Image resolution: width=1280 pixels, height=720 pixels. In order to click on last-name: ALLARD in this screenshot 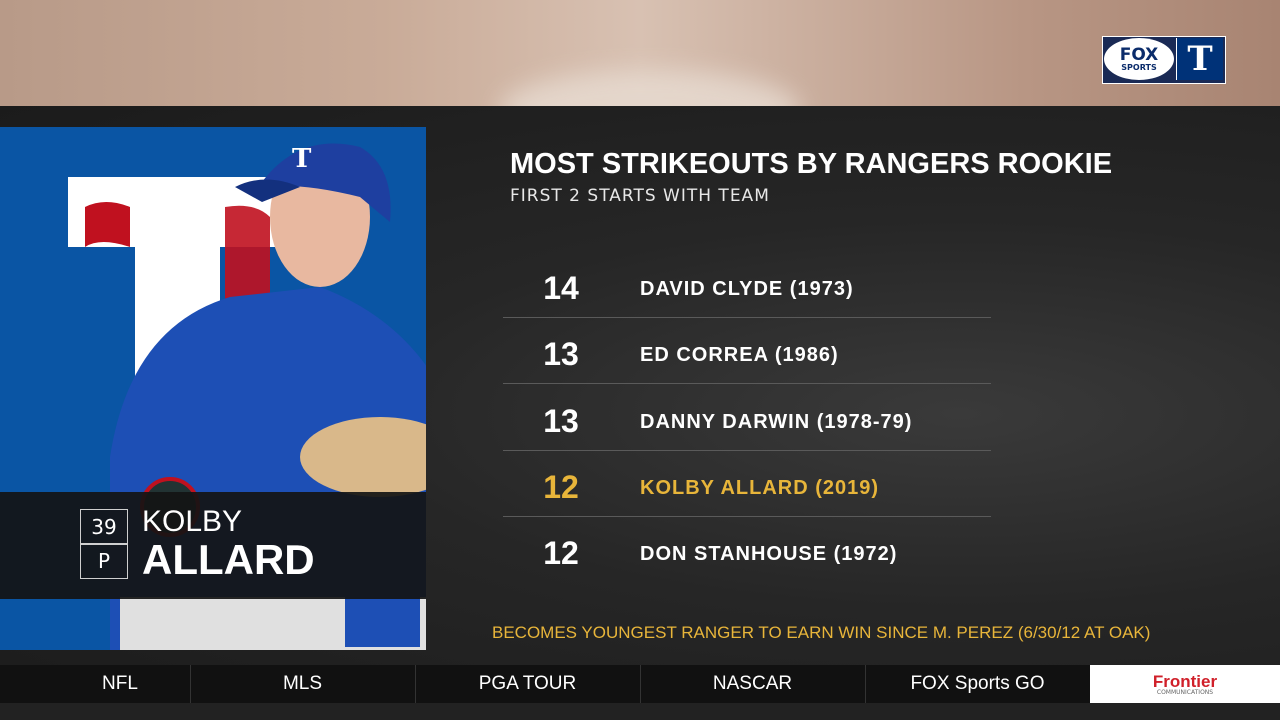, I will do `click(228, 559)`.